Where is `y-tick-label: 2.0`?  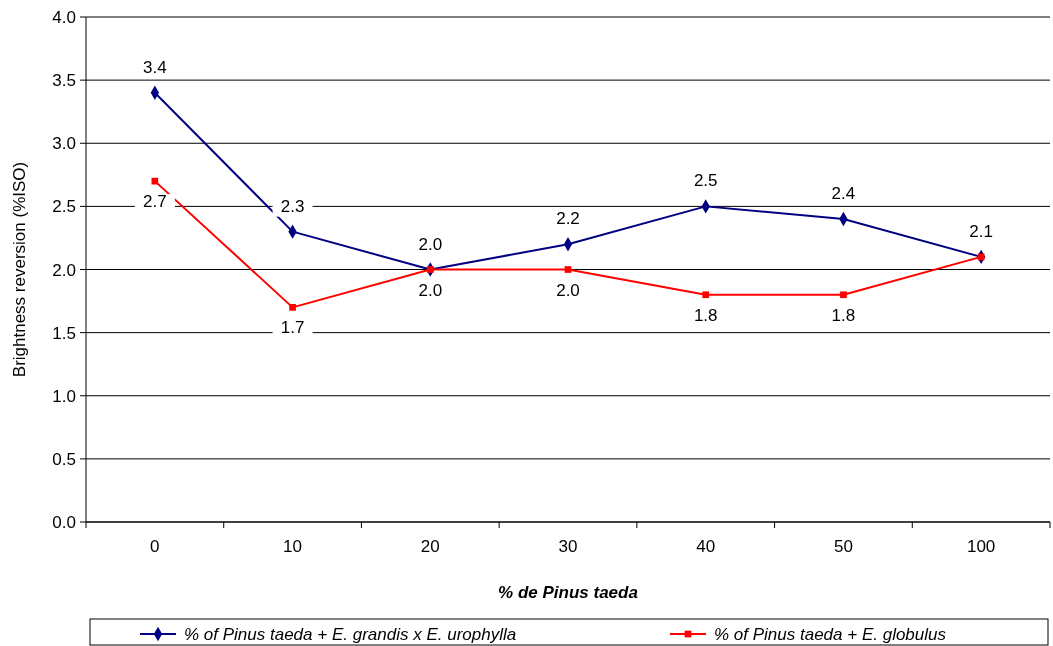
y-tick-label: 2.0 is located at coordinates (64, 270).